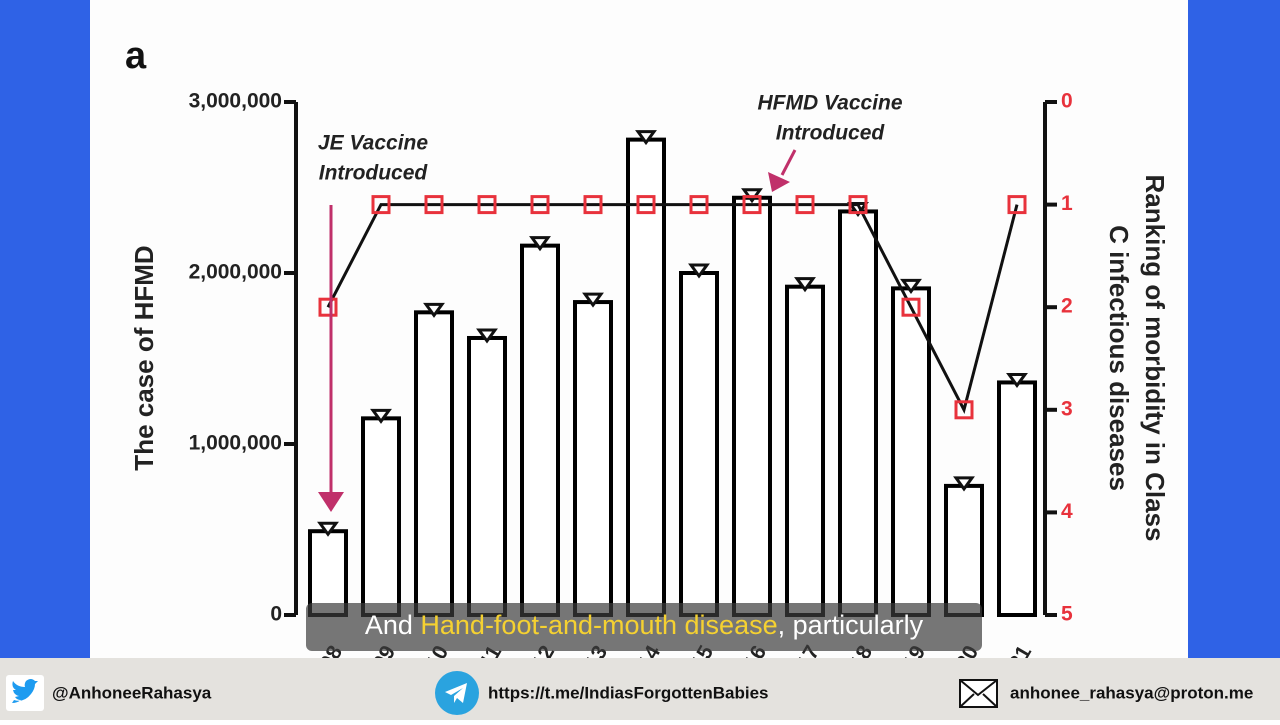 This screenshot has width=1280, height=725. What do you see at coordinates (788, 162) in the screenshot?
I see `annotation-arrow` at bounding box center [788, 162].